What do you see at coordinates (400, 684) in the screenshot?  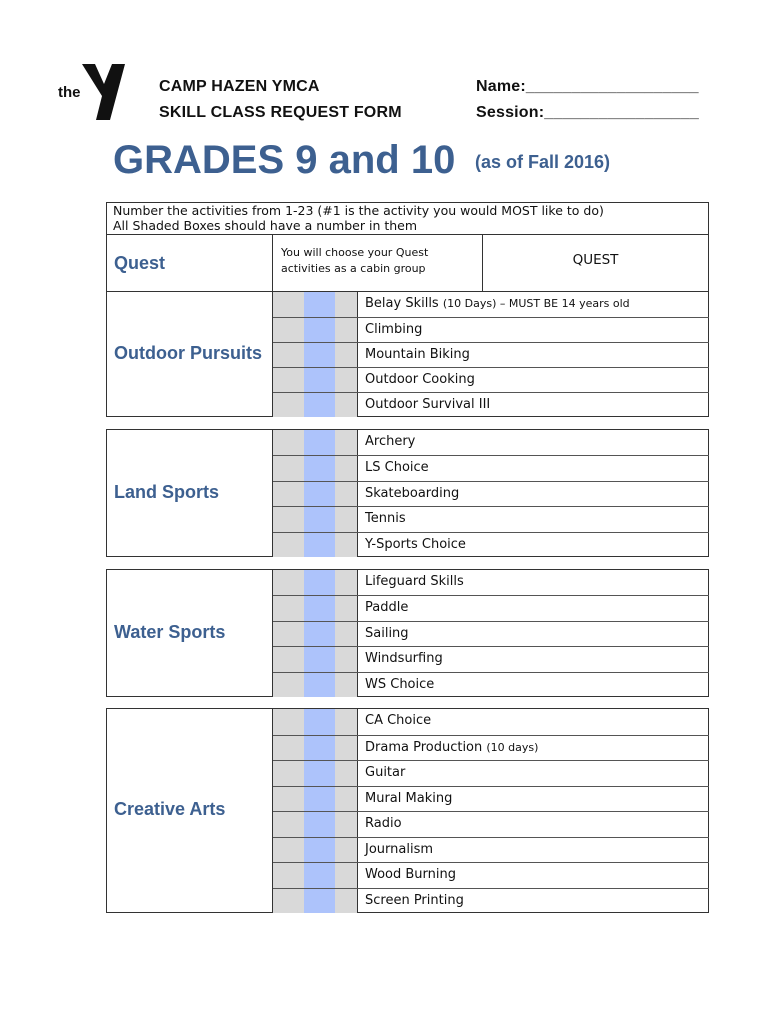 I see `activity-name: WS Choice` at bounding box center [400, 684].